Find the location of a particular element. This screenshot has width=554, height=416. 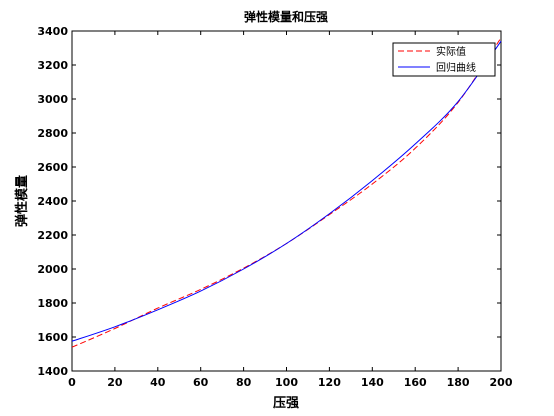

x-tick-label: 40 is located at coordinates (158, 382).